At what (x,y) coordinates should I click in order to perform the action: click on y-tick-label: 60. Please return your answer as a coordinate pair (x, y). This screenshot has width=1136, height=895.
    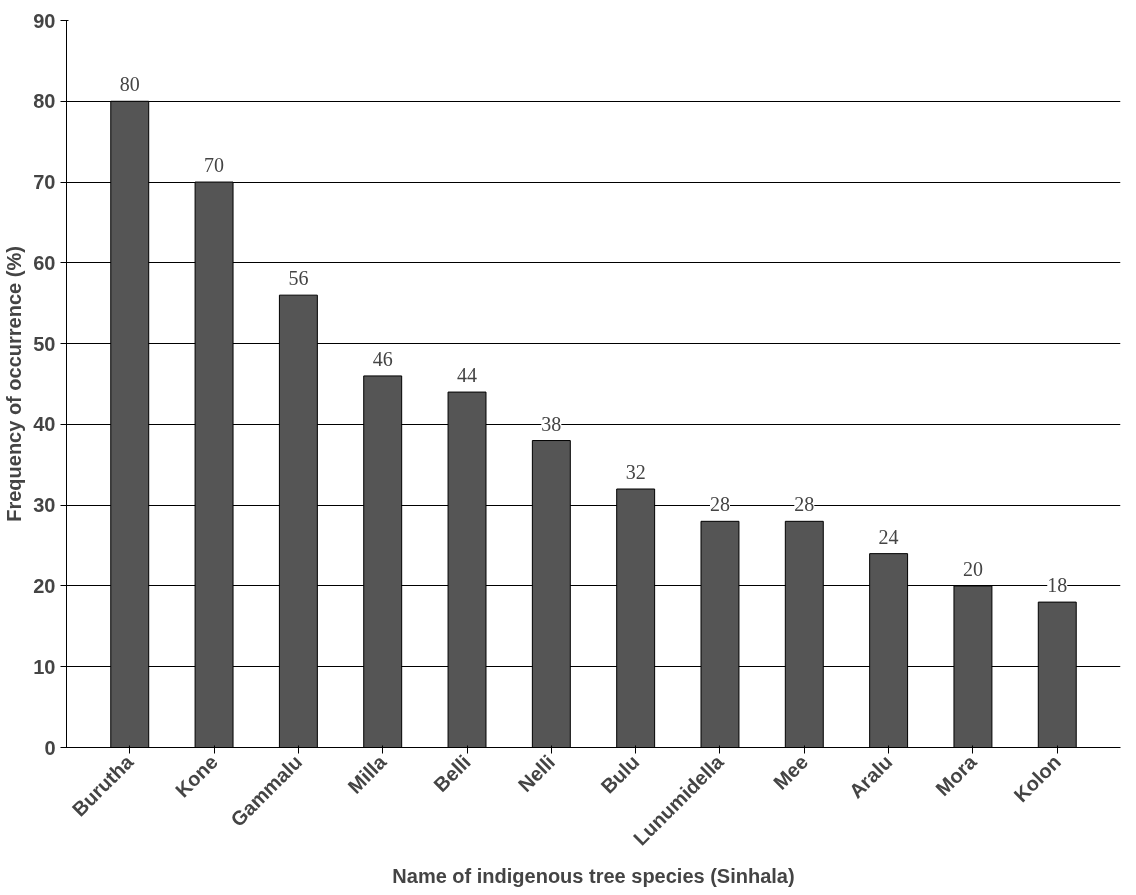
    Looking at the image, I should click on (44, 262).